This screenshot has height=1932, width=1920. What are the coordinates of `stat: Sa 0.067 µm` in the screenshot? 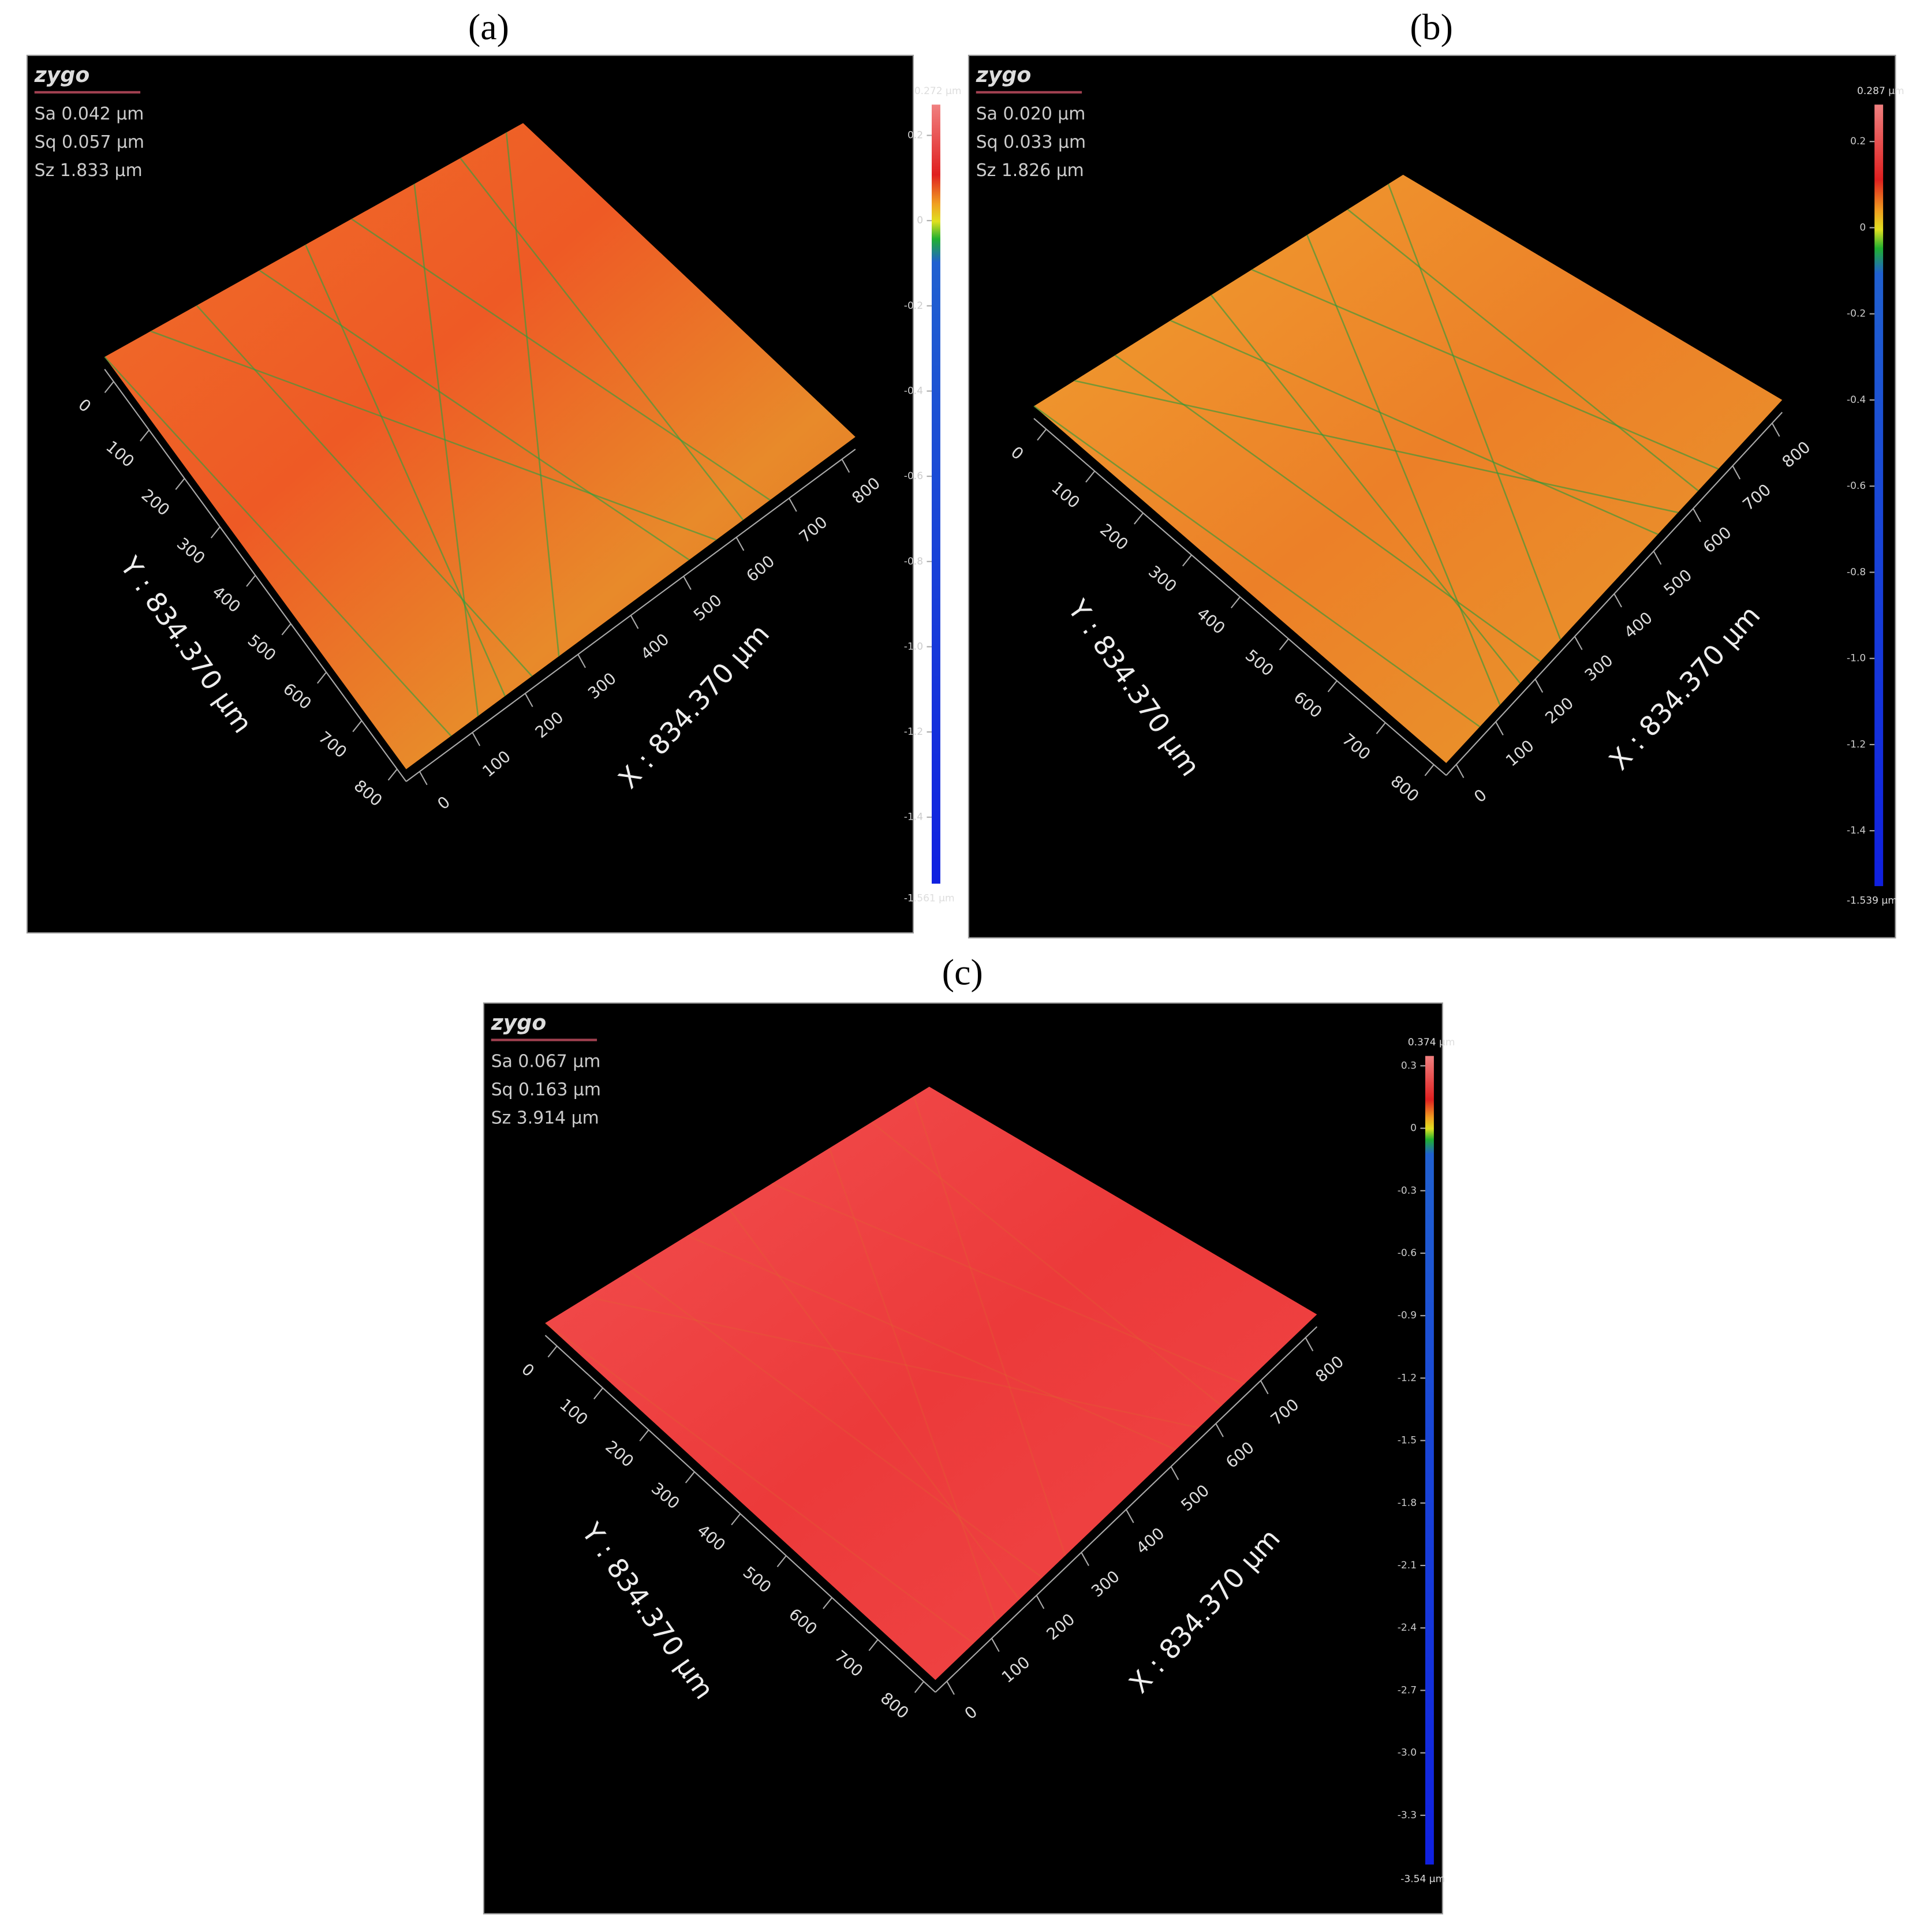 It's located at (546, 1062).